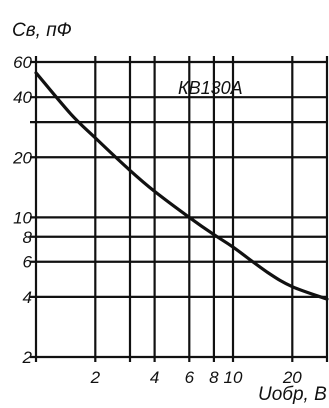 The image size is (329, 408). Describe the element at coordinates (42, 30) in the screenshot. I see `y-axis-title: Cв, пФ` at that location.